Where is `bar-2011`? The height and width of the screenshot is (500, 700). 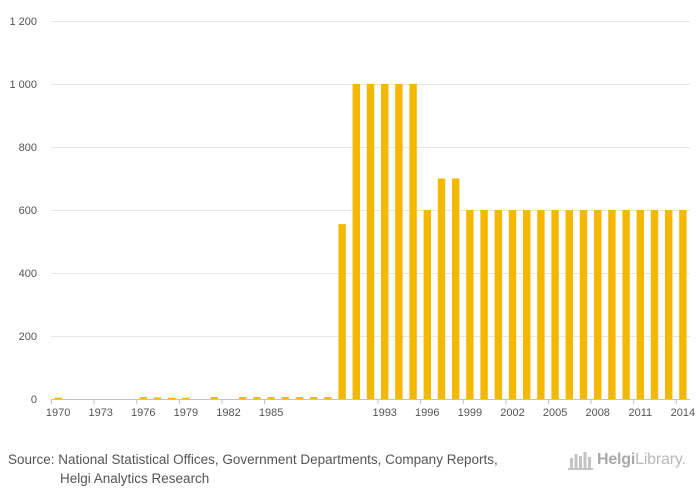
bar-2011 is located at coordinates (640, 304).